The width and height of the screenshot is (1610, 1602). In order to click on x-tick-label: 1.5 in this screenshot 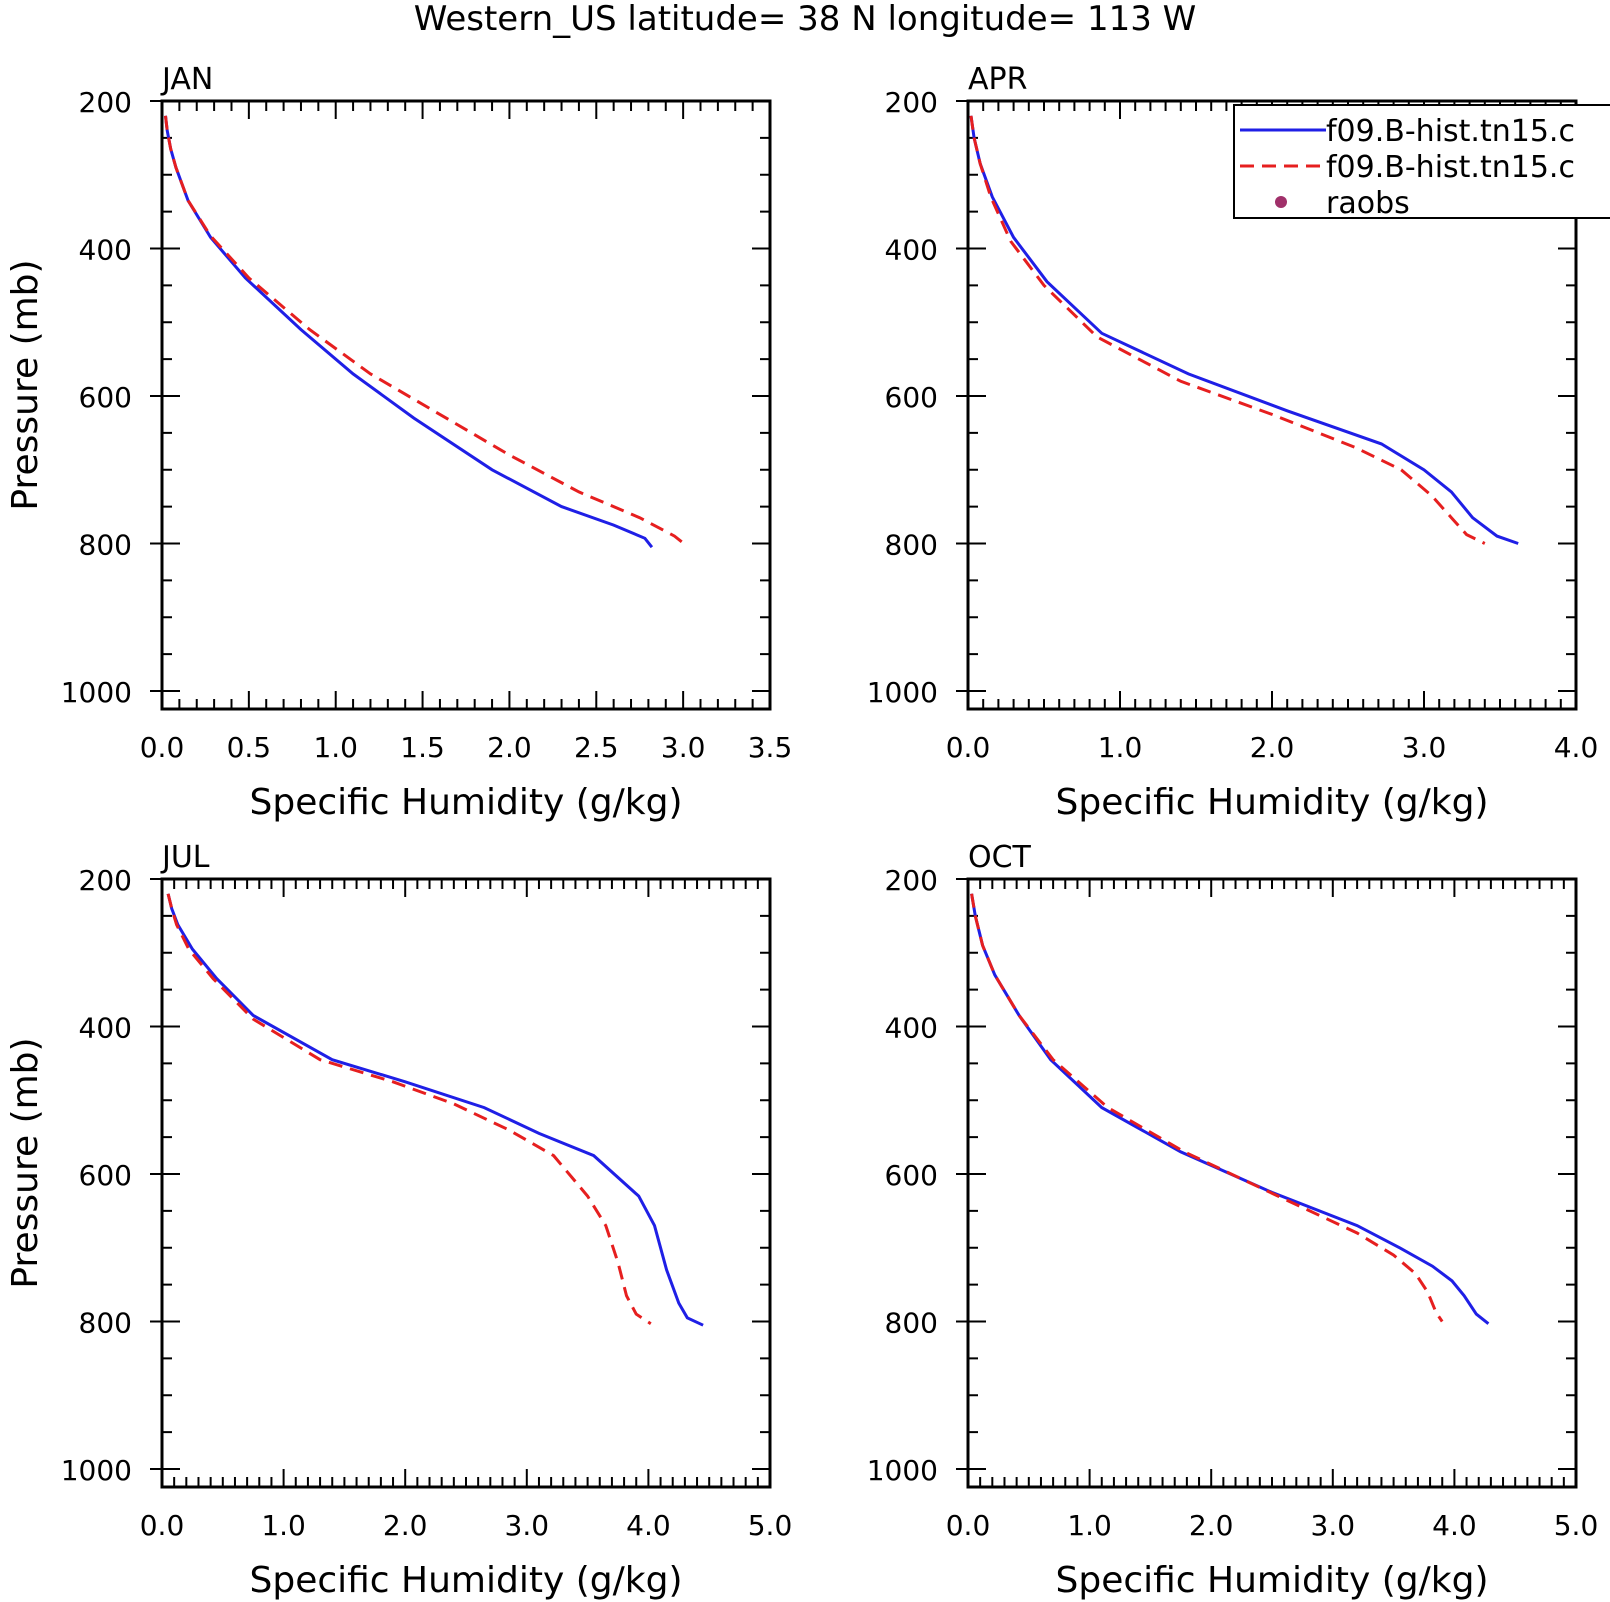, I will do `click(422, 747)`.